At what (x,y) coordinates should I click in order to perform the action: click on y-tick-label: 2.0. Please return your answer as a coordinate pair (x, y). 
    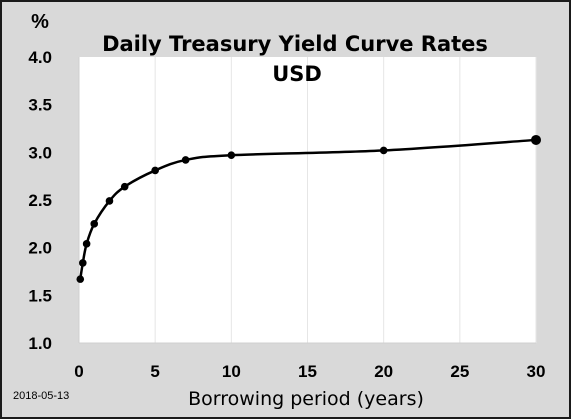
    Looking at the image, I should click on (40, 248).